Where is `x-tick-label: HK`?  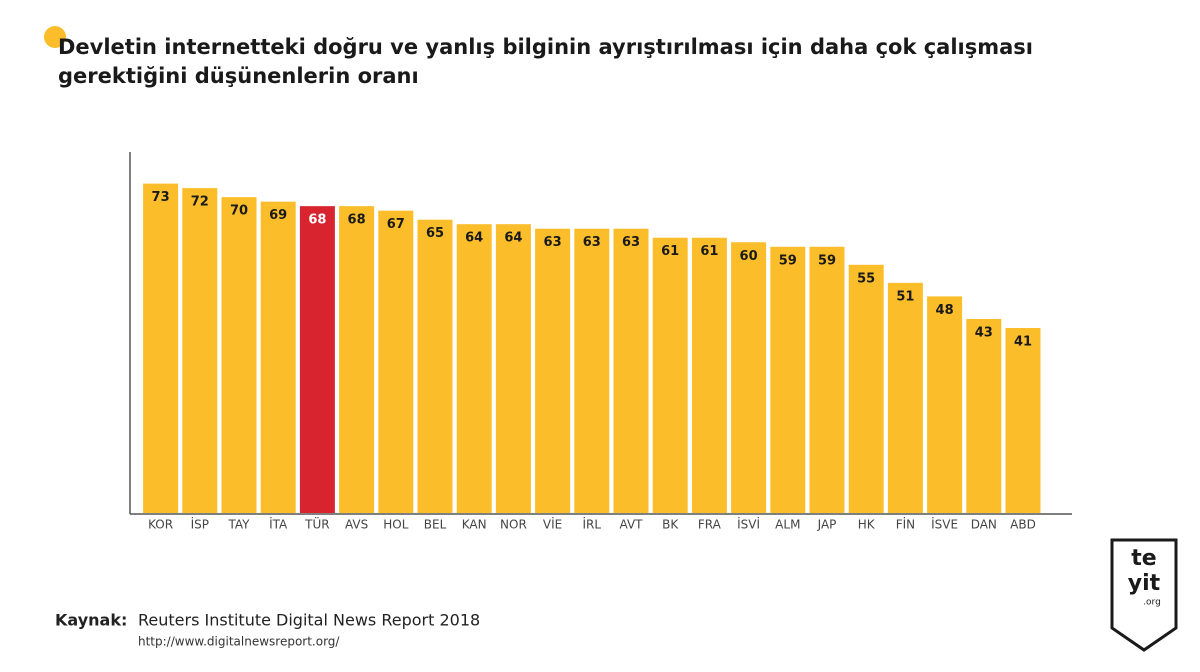
x-tick-label: HK is located at coordinates (867, 525).